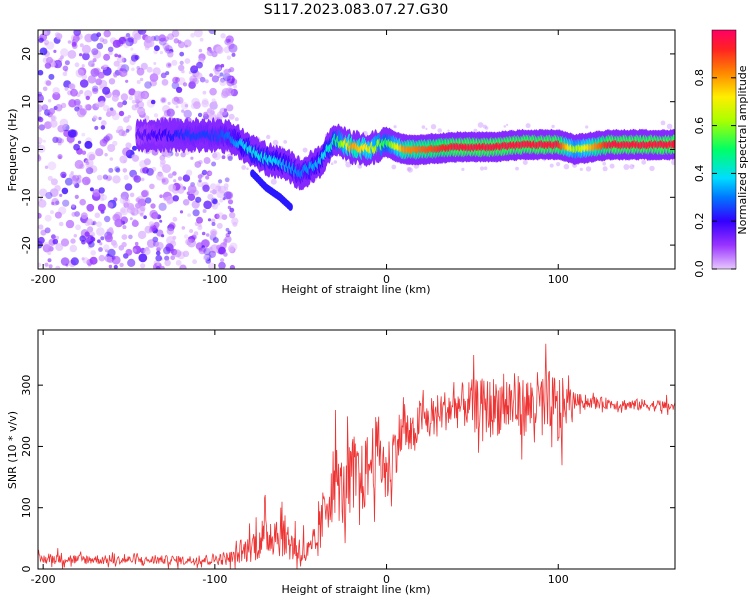 The width and height of the screenshot is (750, 600). I want to click on colorbar-tick-label: 0.6, so click(699, 126).